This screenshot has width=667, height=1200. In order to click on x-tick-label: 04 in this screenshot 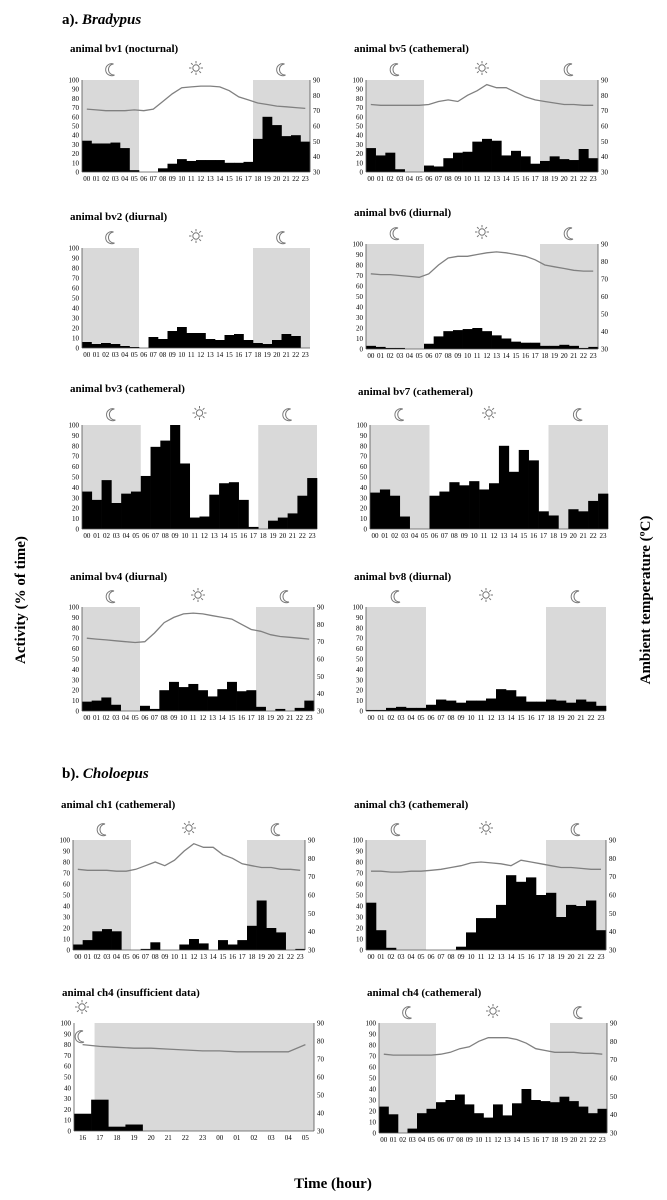, I will do `click(125, 355)`.